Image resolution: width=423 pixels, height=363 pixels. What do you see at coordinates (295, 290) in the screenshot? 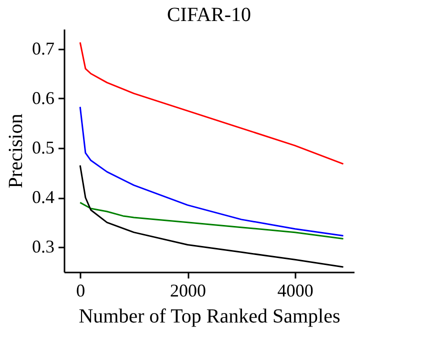
I see `x-tick-label: 4000` at bounding box center [295, 290].